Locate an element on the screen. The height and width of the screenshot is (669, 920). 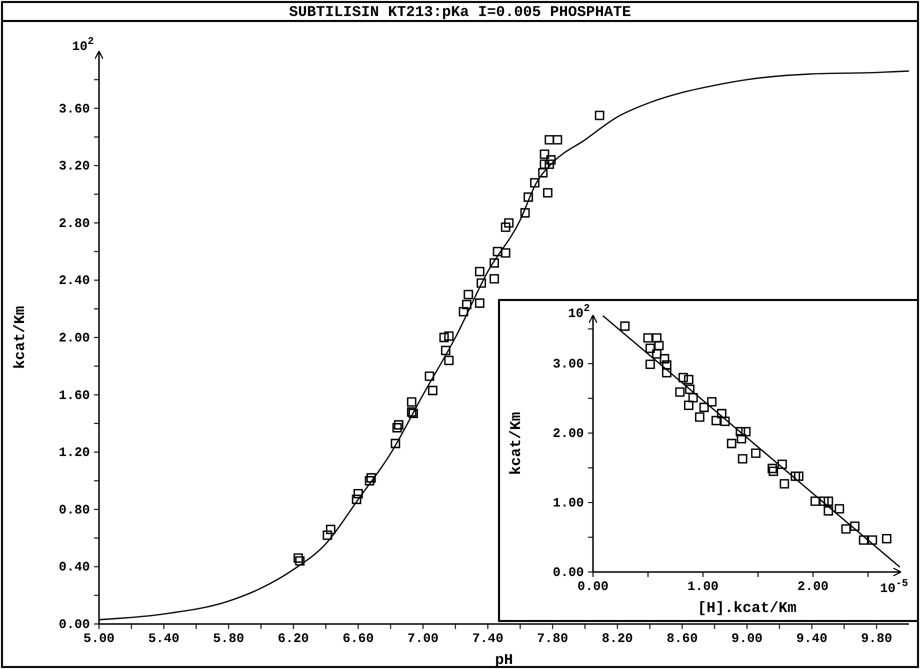
x-tick-label: 6.60 is located at coordinates (358, 638).